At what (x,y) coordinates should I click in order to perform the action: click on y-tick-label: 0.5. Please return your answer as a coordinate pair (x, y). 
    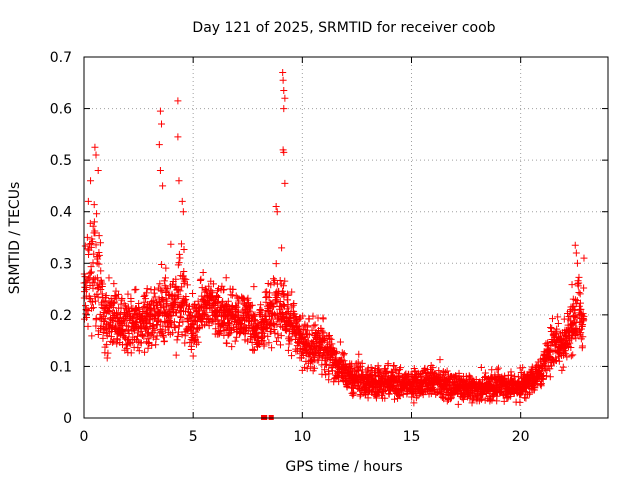
    Looking at the image, I should click on (61, 161).